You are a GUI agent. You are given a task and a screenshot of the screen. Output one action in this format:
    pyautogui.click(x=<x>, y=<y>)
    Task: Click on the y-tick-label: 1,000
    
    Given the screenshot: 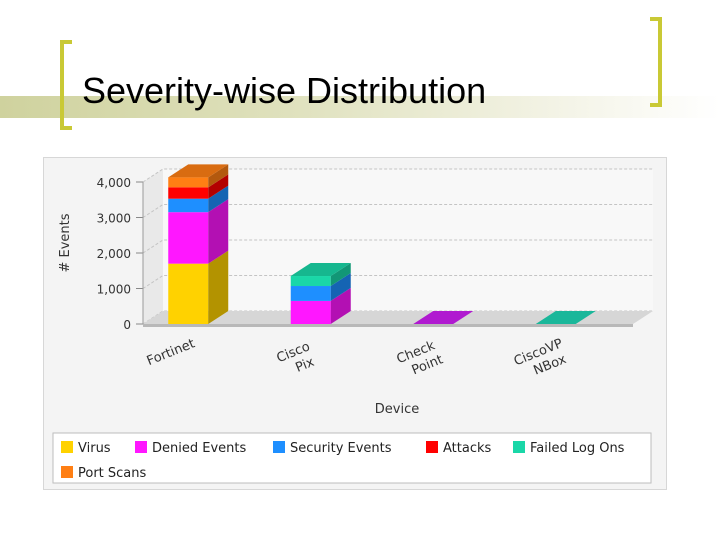 What is the action you would take?
    pyautogui.click(x=114, y=290)
    